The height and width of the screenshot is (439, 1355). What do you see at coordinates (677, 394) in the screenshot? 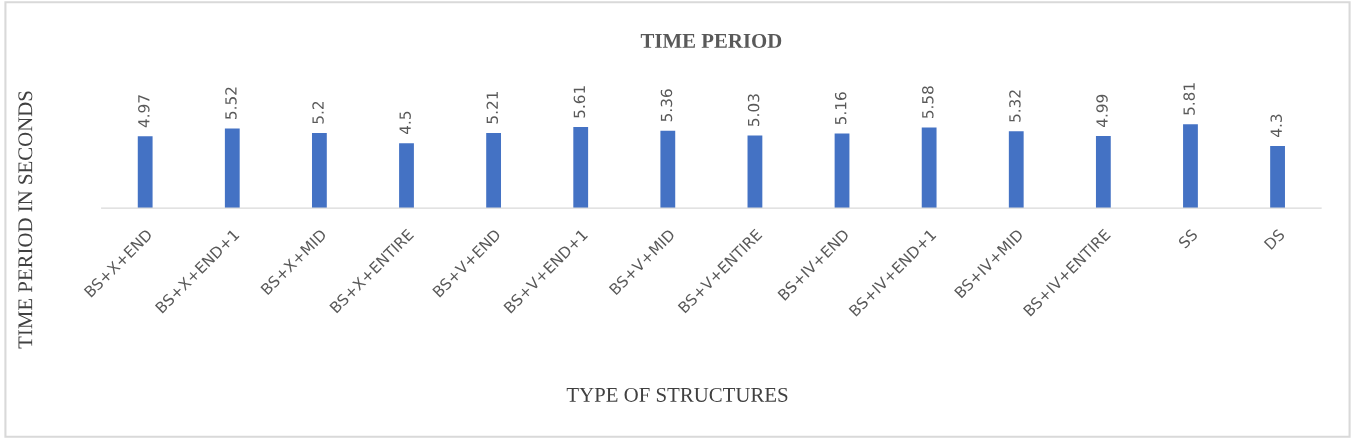
I see `x-axis-title: TYPE OF STRUCTURES` at bounding box center [677, 394].